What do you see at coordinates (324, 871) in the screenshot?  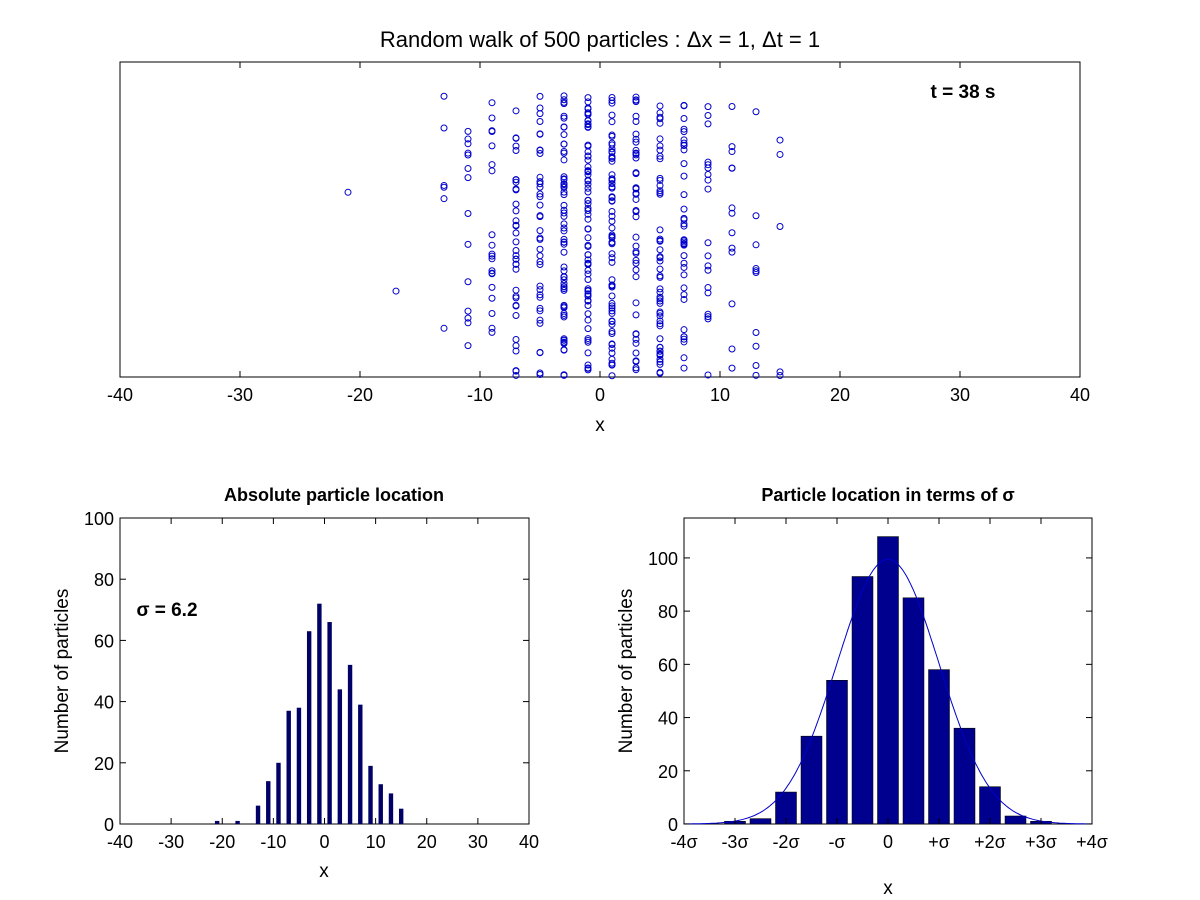 I see `absolute-histogram-x-label: x` at bounding box center [324, 871].